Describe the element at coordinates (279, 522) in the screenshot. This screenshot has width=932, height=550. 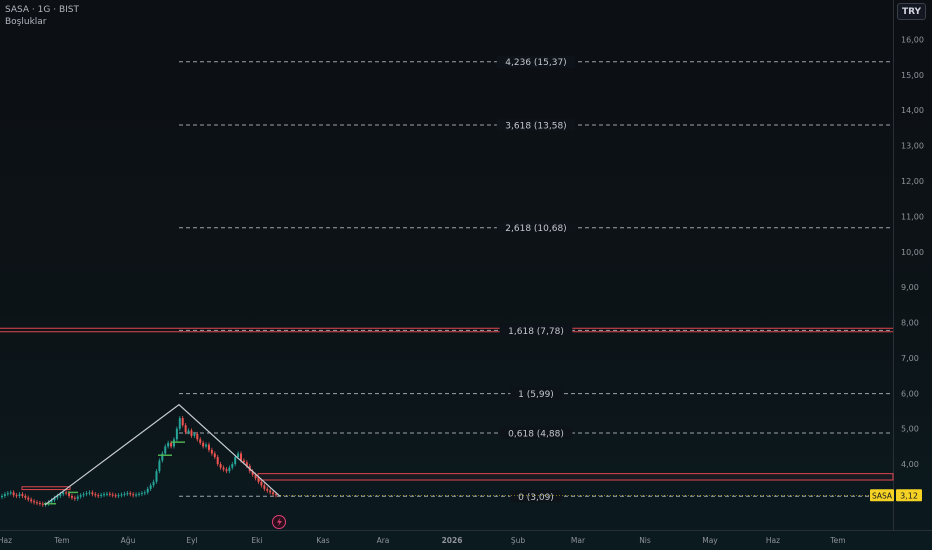
I see `lightning-icon-glyph` at that location.